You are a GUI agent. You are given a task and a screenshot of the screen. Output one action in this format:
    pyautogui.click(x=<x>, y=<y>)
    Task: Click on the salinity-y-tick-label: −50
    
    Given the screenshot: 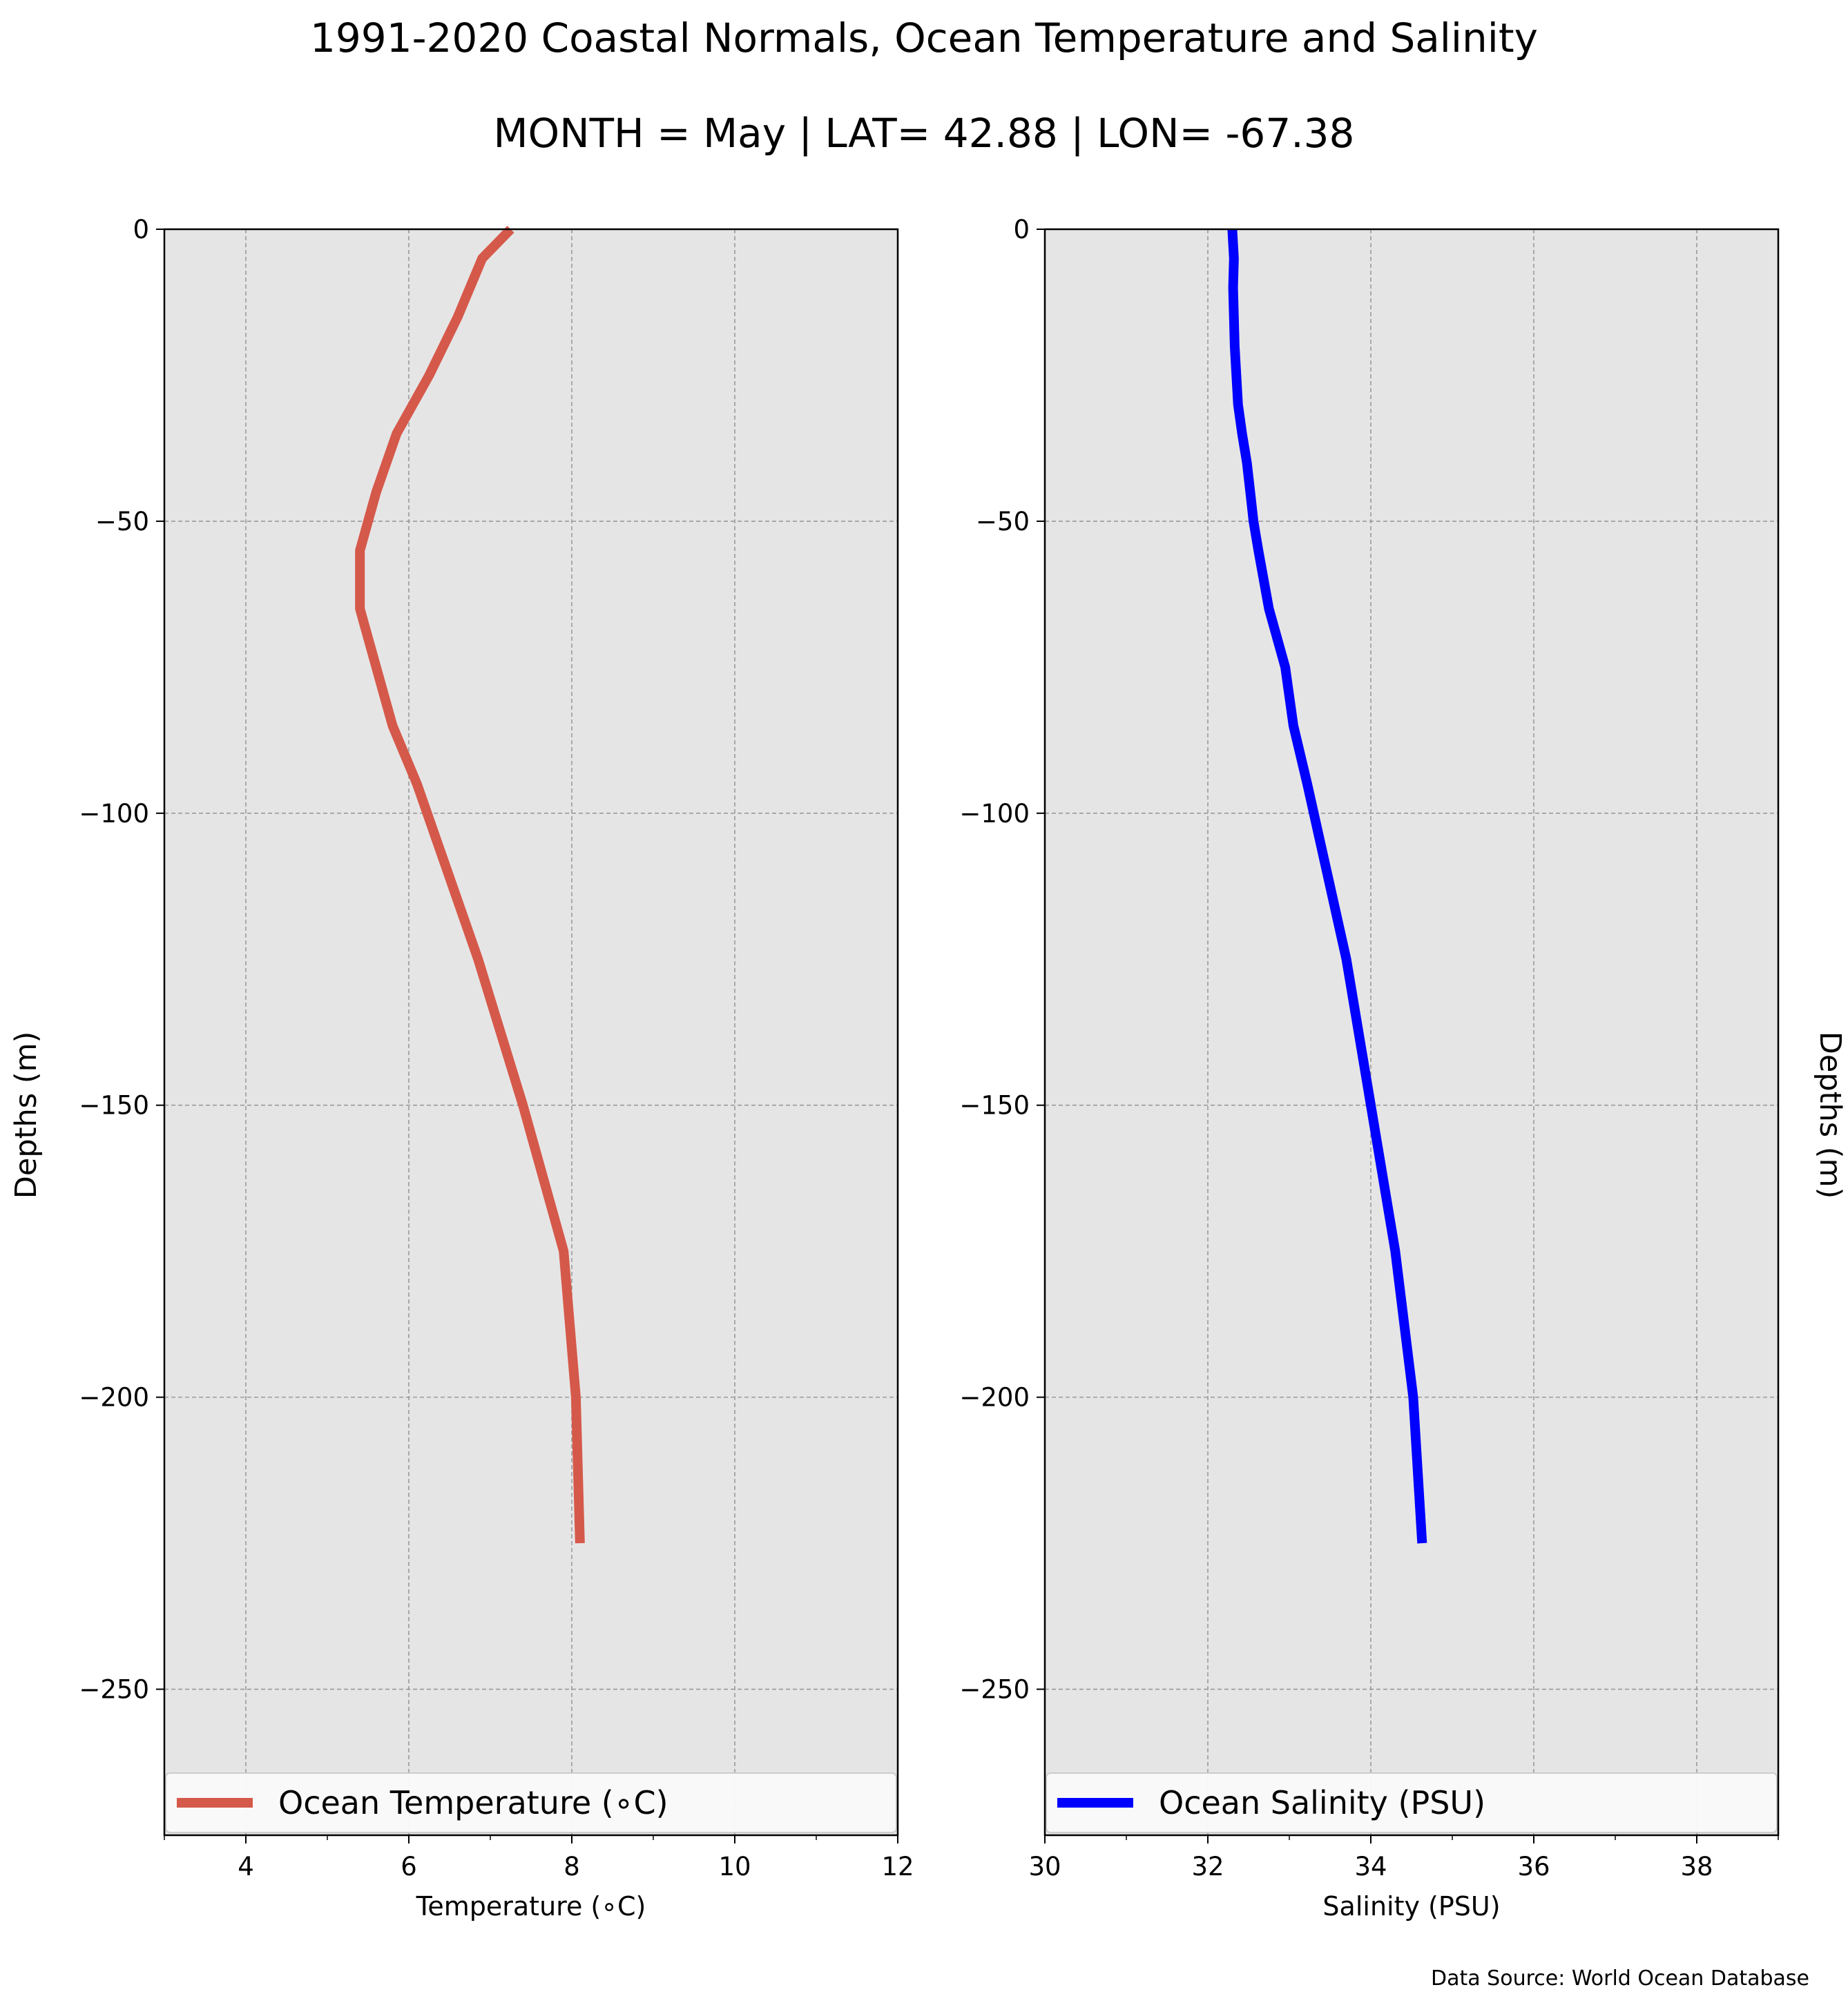 What is the action you would take?
    pyautogui.click(x=1003, y=521)
    